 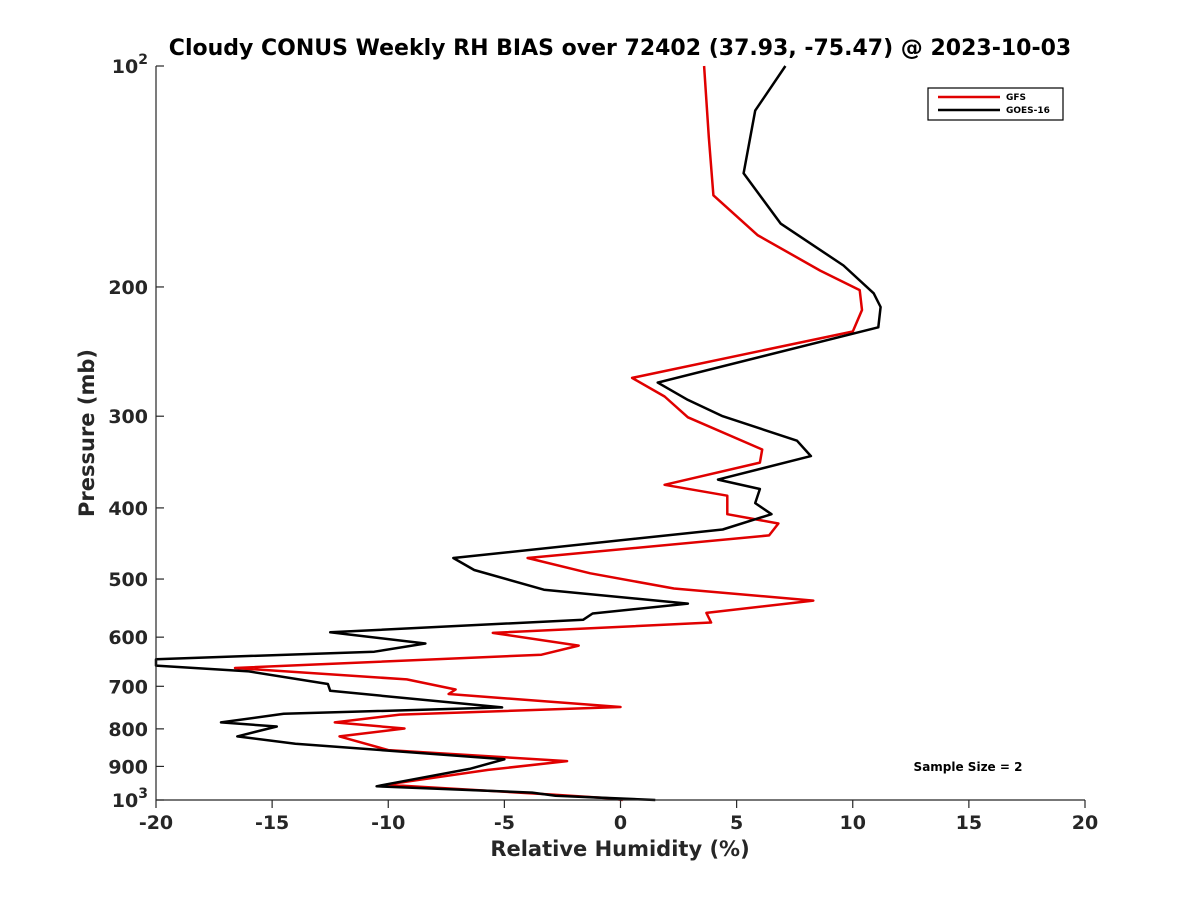 I want to click on y-tick-label: 900, so click(x=128, y=767).